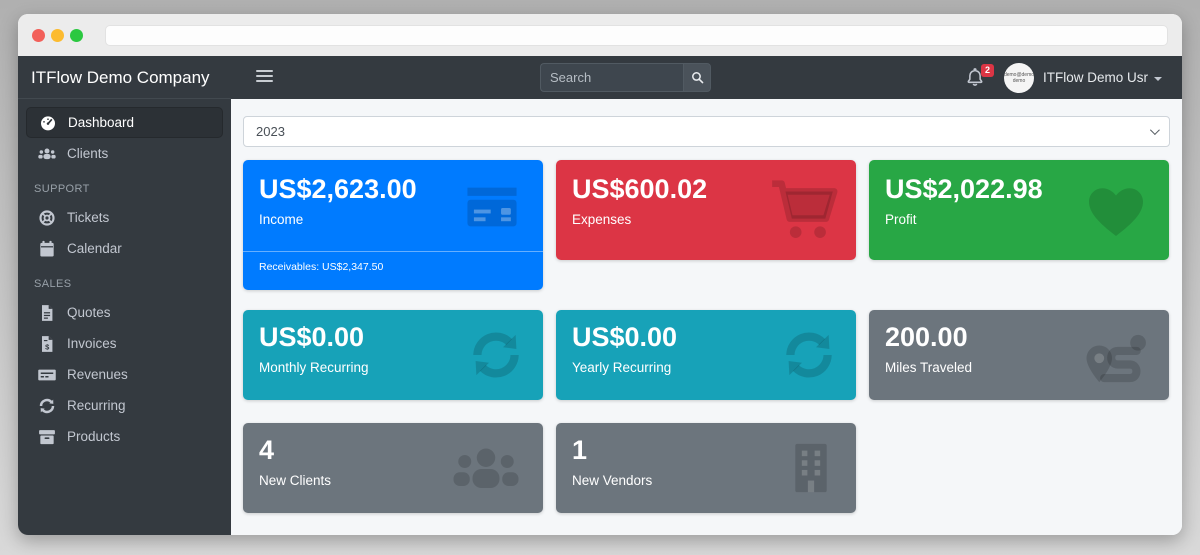 The image size is (1200, 555). Describe the element at coordinates (987, 70) in the screenshot. I see `notification-badge: 2` at that location.